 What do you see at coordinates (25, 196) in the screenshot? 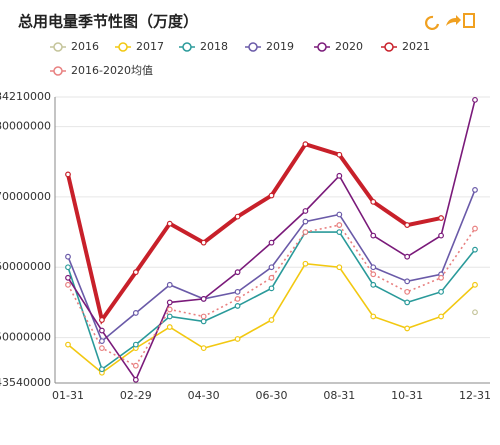
I see `y-tick-label: 70000000` at bounding box center [25, 196].